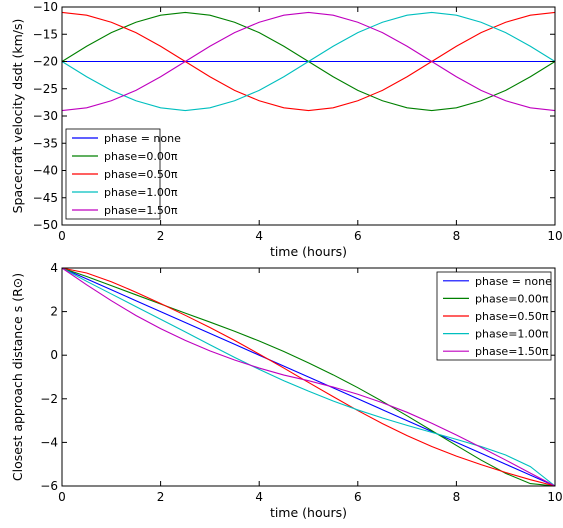  What do you see at coordinates (45, 198) in the screenshot?
I see `y-tick-label: −45` at bounding box center [45, 198].